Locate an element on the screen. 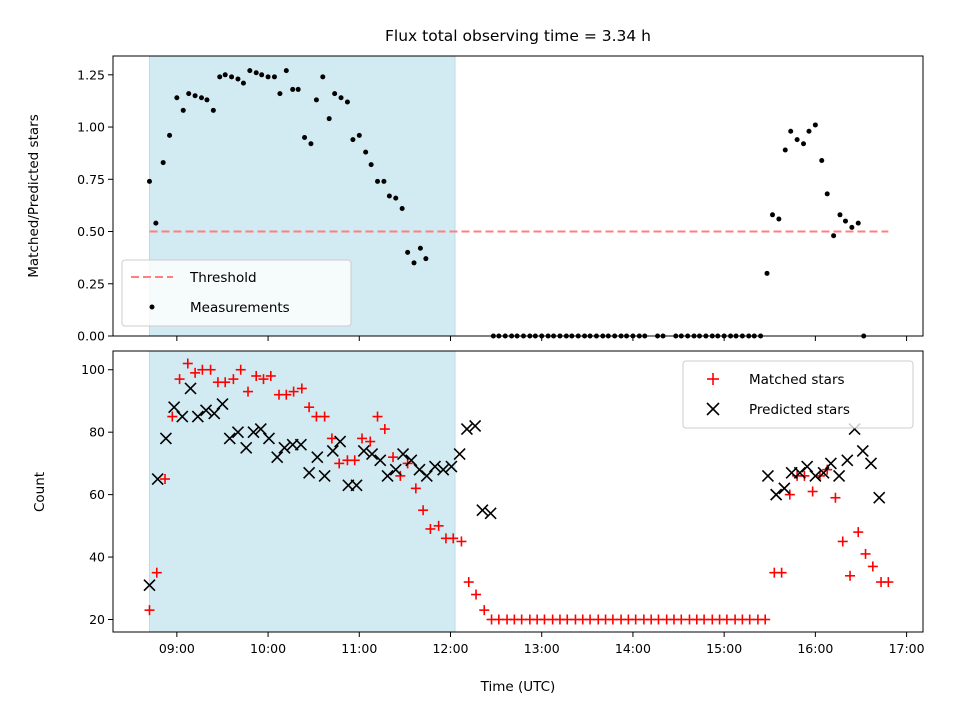  y-tick-label: 0.75 is located at coordinates (91, 179).